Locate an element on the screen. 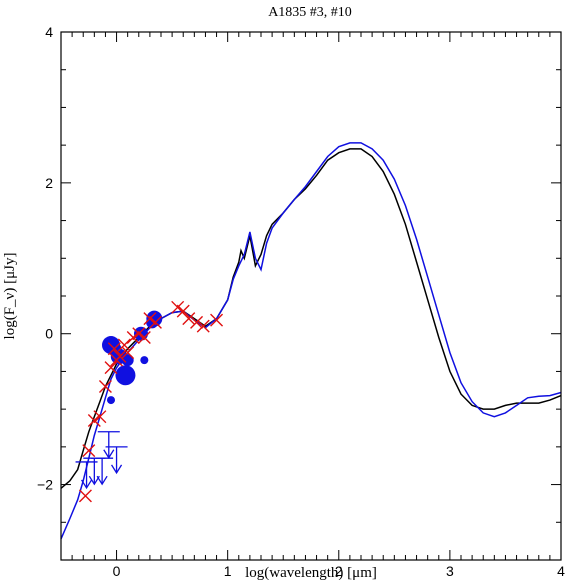 The image size is (567, 580). x-tick-label: 0 is located at coordinates (117, 571).